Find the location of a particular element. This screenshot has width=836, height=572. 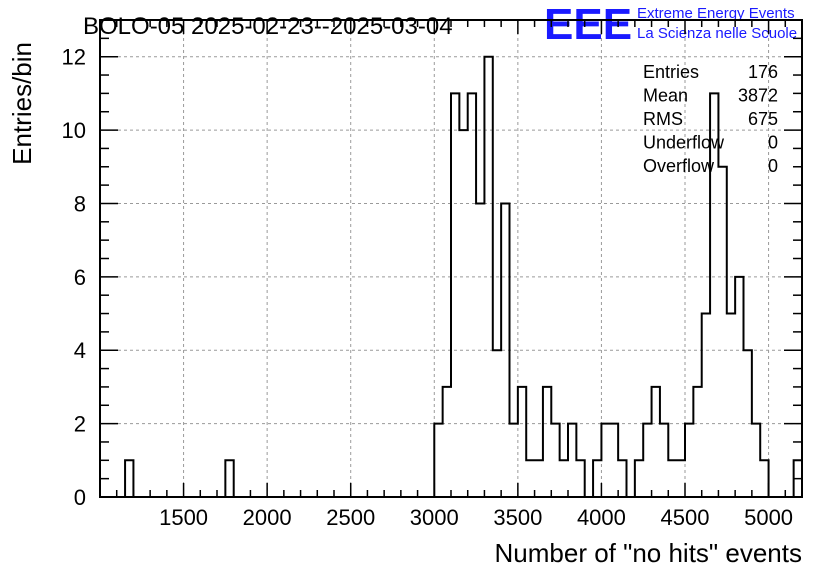

y-tick-label-3: 6 is located at coordinates (80, 277).